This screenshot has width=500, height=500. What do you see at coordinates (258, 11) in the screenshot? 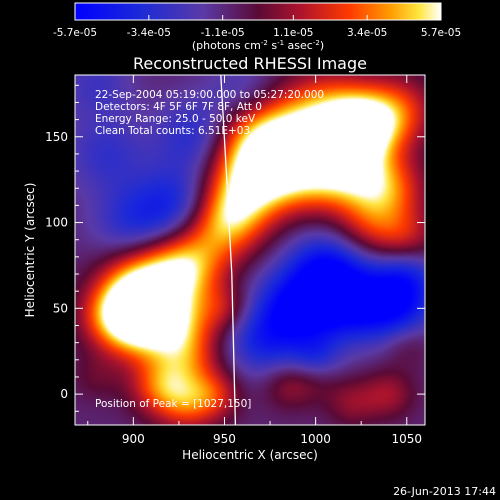
I see `colorbar-gradient` at bounding box center [258, 11].